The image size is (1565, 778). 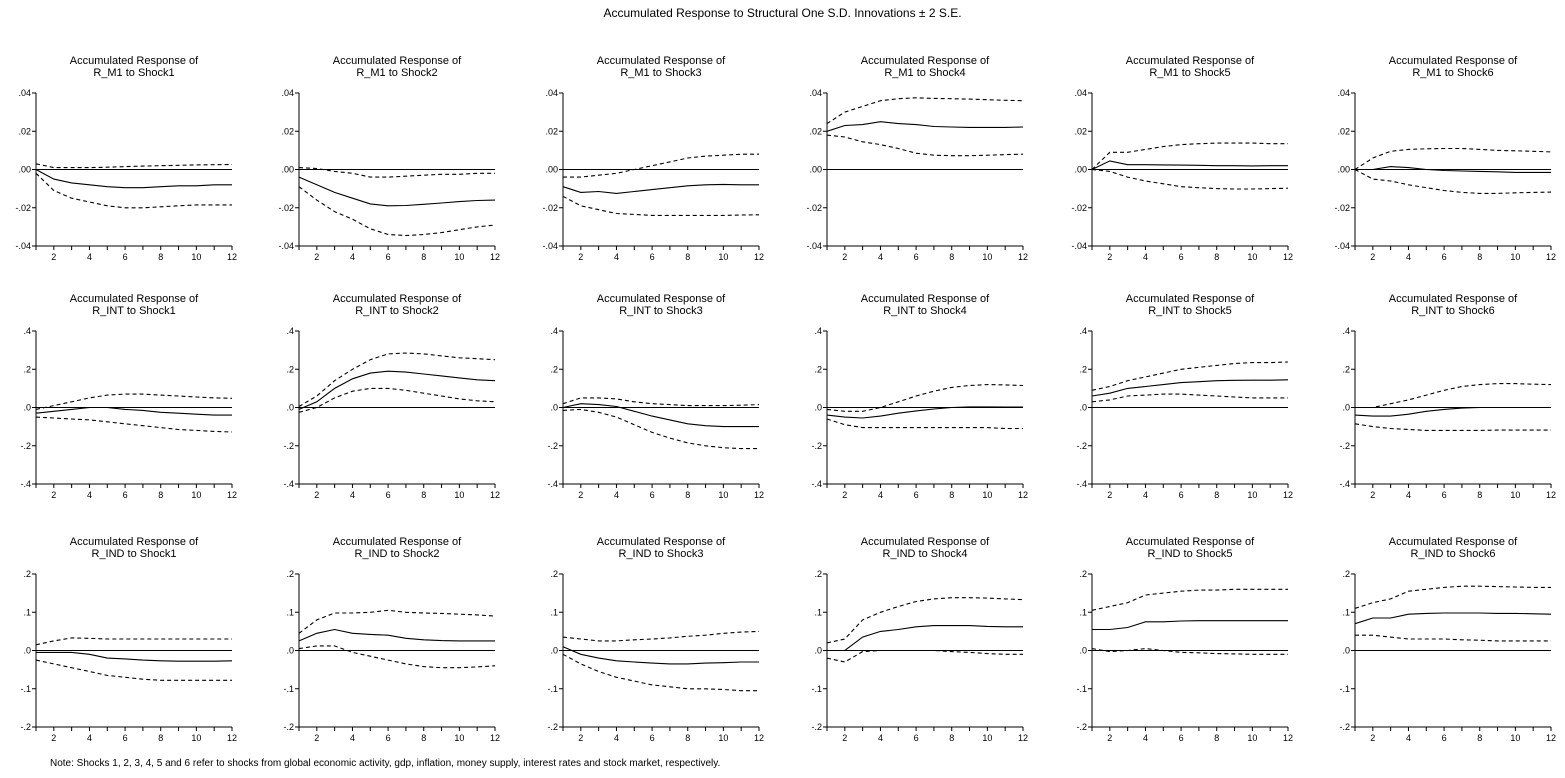 What do you see at coordinates (396, 73) in the screenshot?
I see `panel-title-line2: R_M1 to Shock2` at bounding box center [396, 73].